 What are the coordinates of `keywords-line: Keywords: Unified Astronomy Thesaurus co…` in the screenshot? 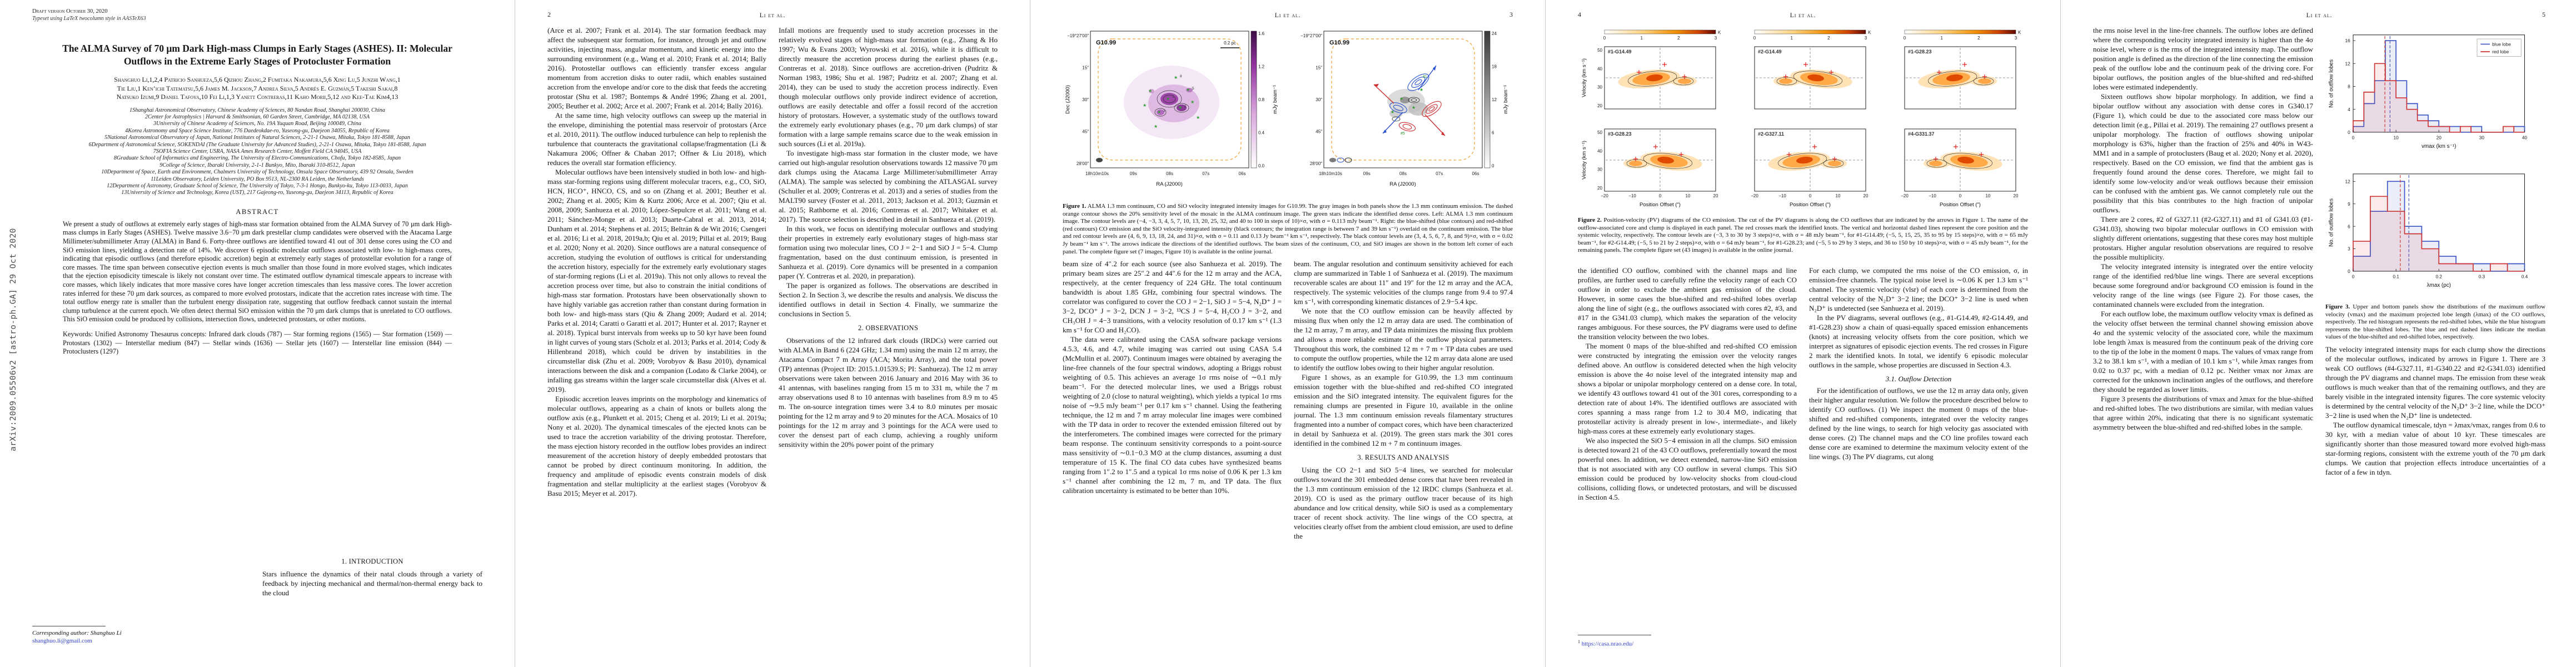 It's located at (257, 343).